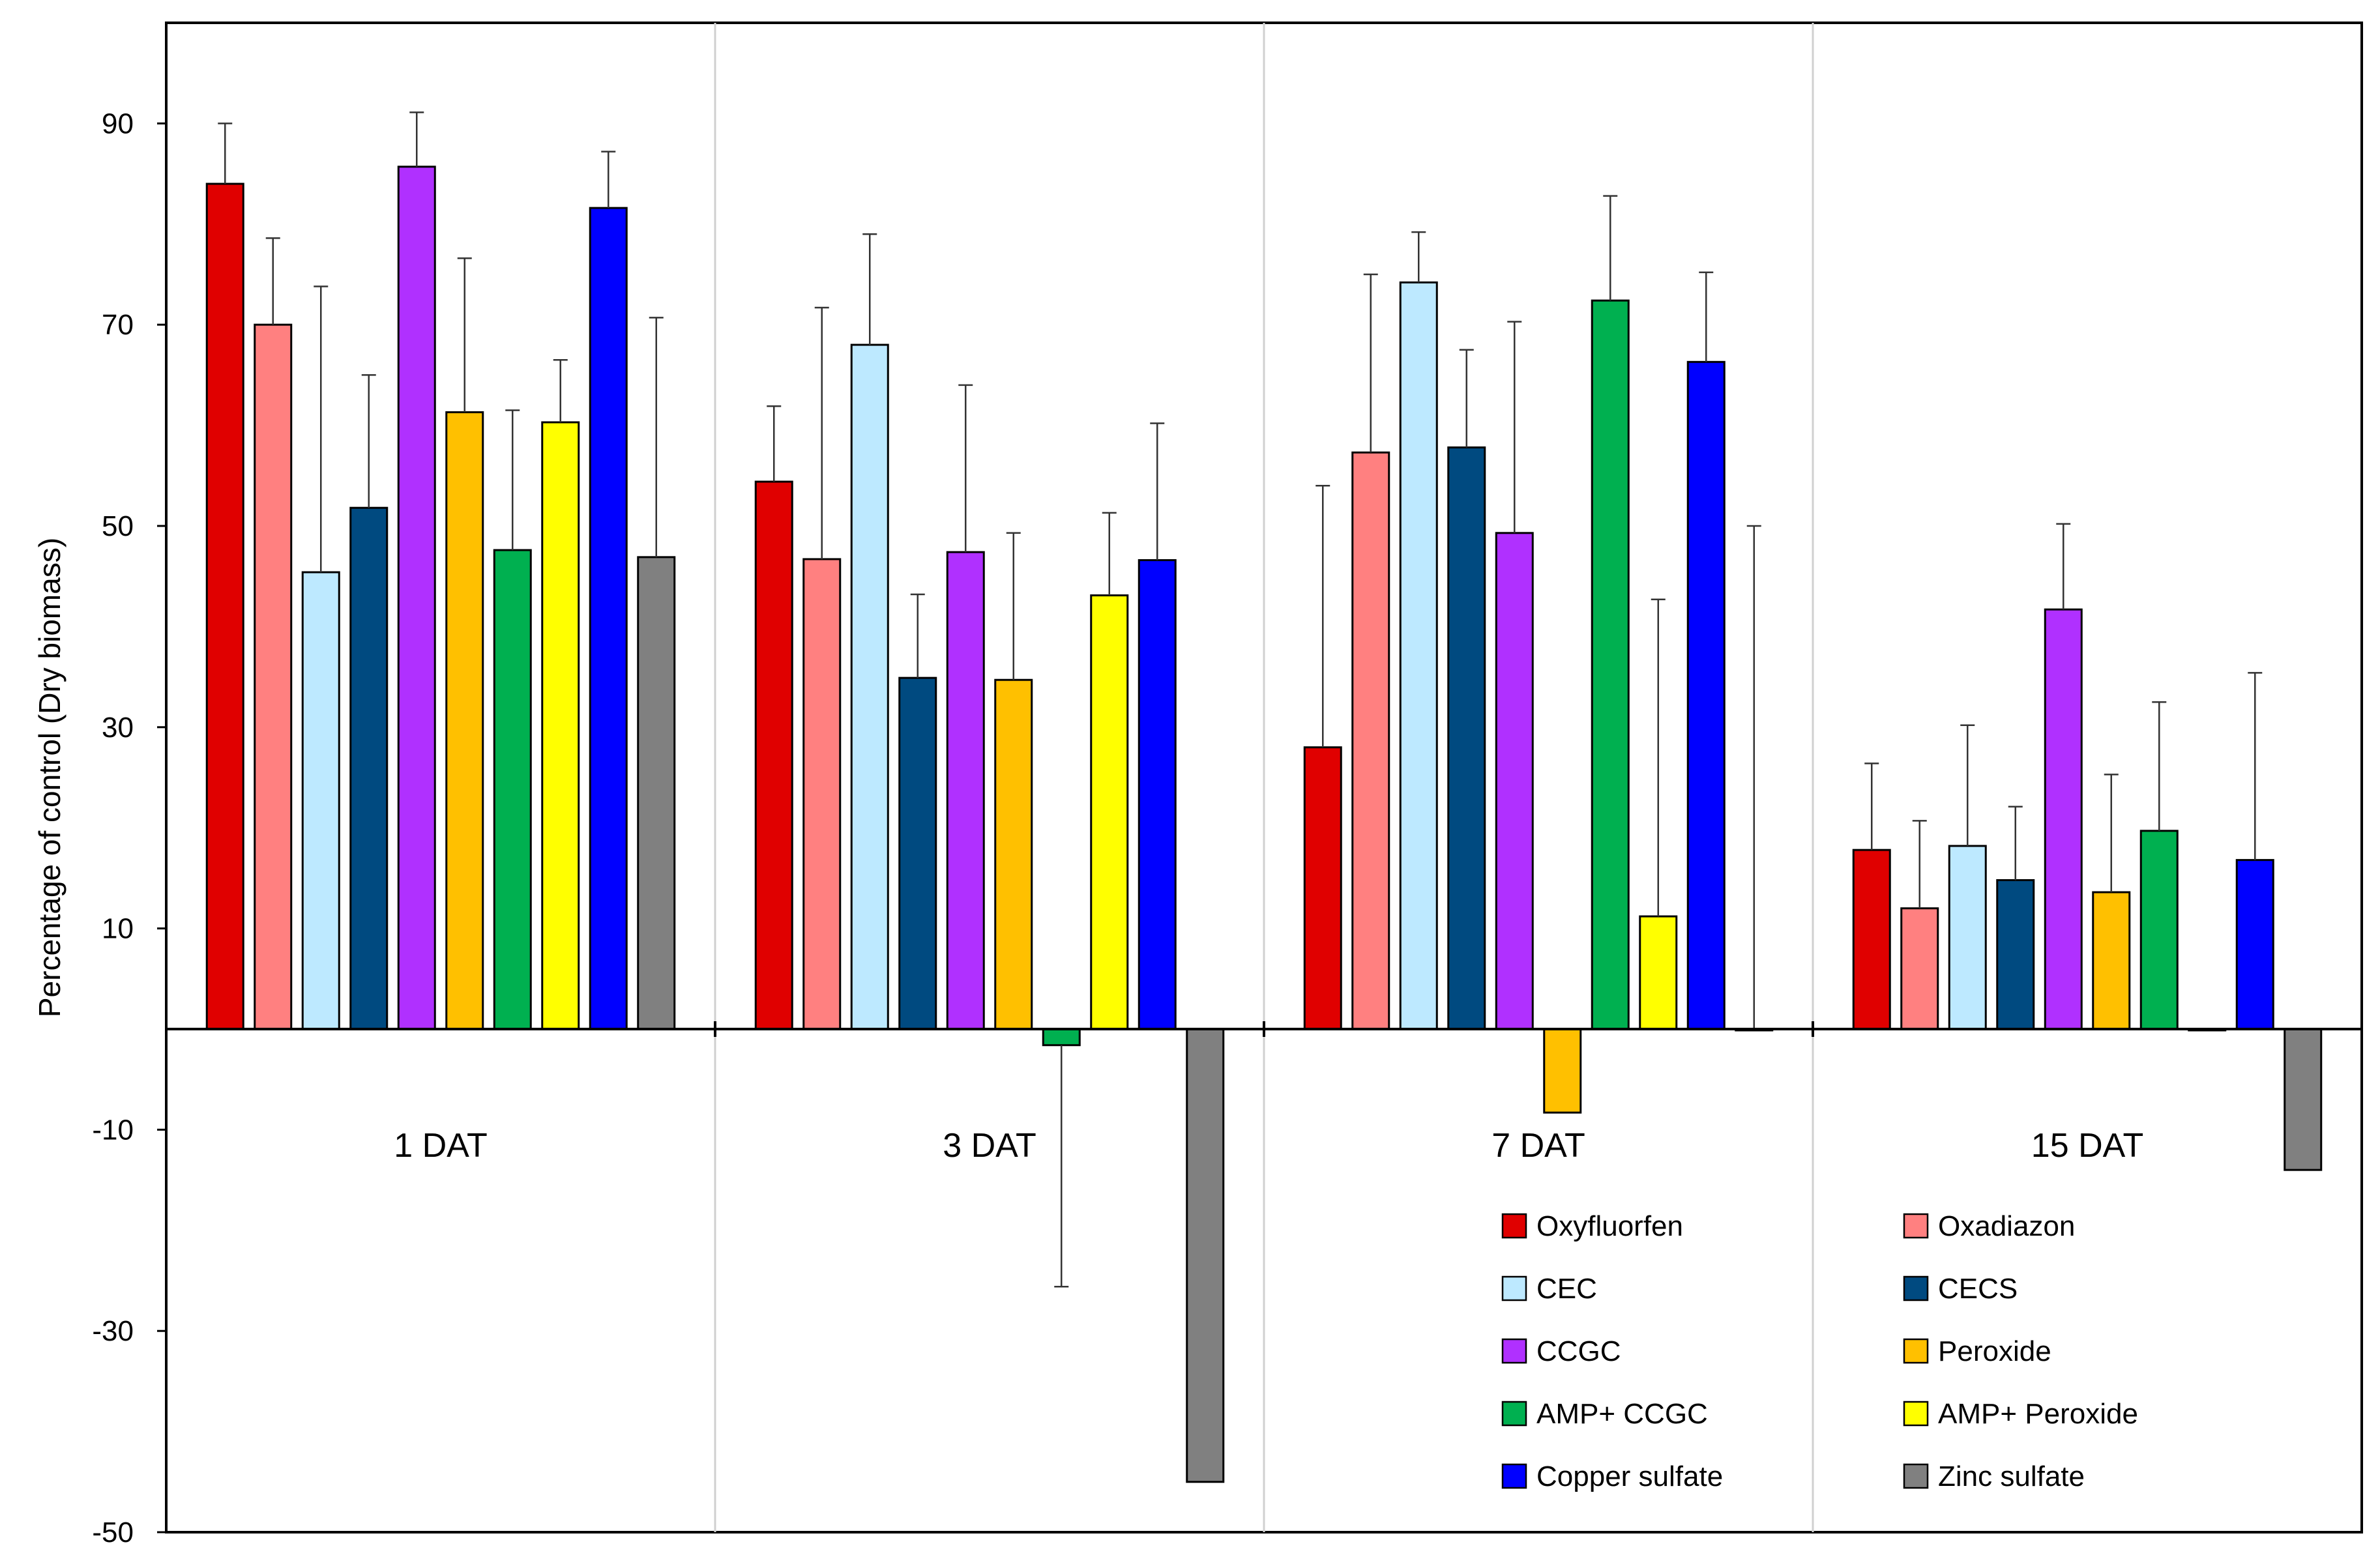  Describe the element at coordinates (1268, 1146) in the screenshot. I see `category-labels: 1 DAT 3 DAT 7 DAT 15 DAT` at that location.